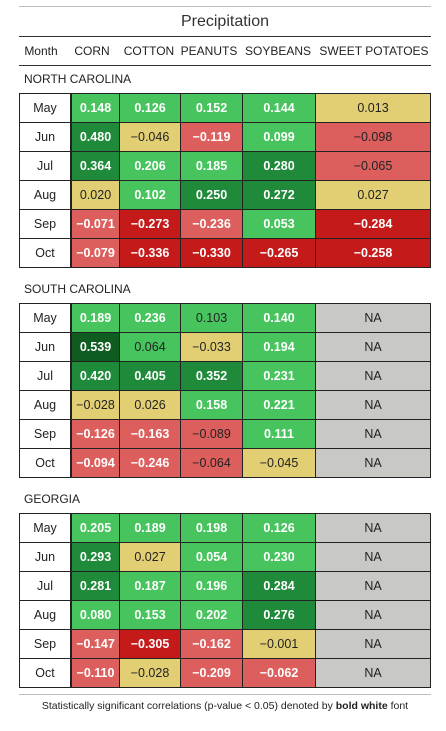 The image size is (446, 731). Describe the element at coordinates (52, 499) in the screenshot. I see `section-title: GEORGIA` at that location.